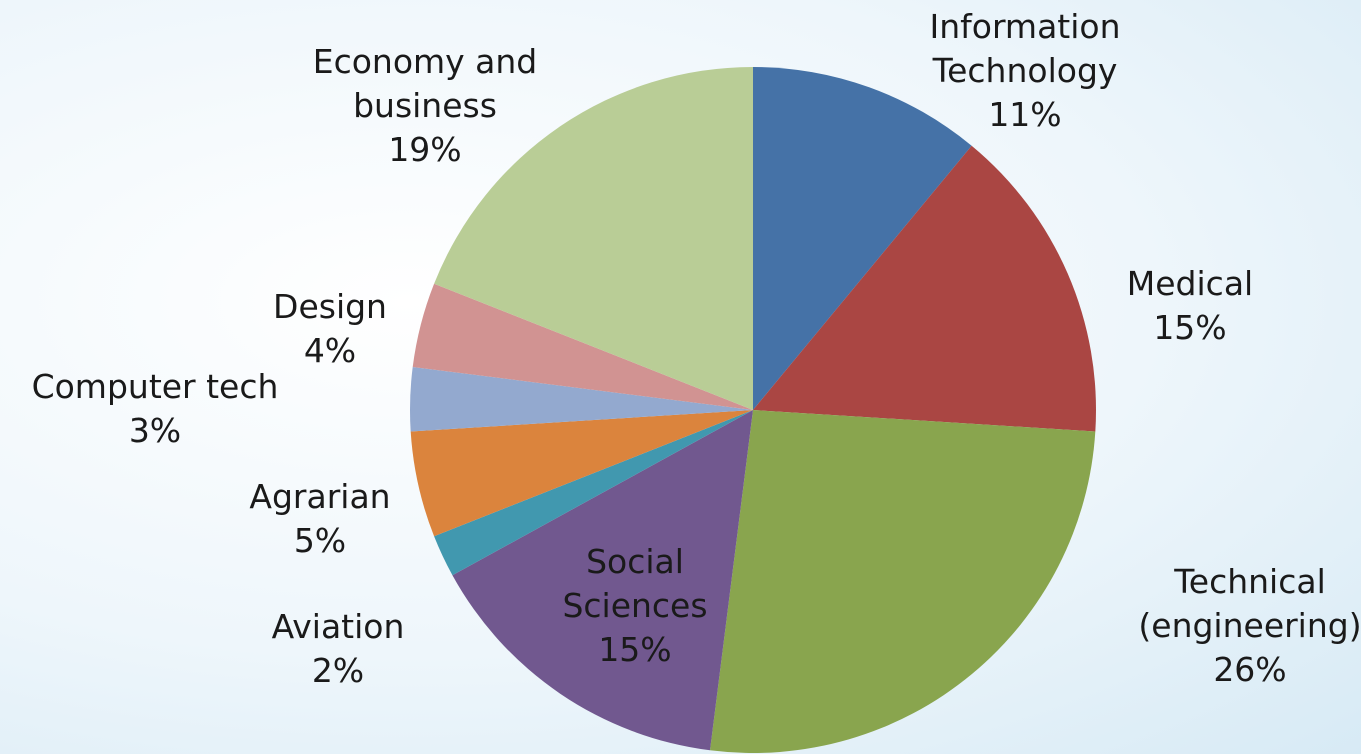 Image resolution: width=1361 pixels, height=754 pixels. Describe the element at coordinates (338, 626) in the screenshot. I see `category-label: Aviation` at that location.